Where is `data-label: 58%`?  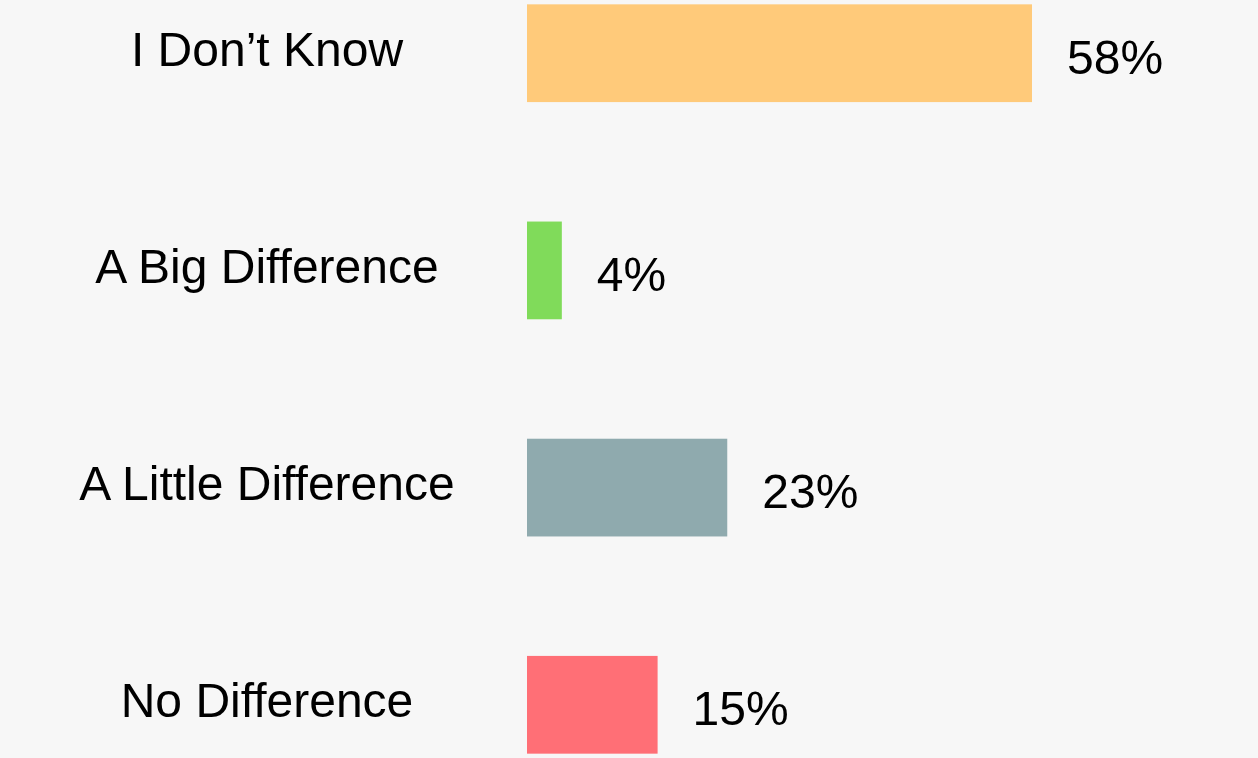
data-label: 58% is located at coordinates (1115, 57).